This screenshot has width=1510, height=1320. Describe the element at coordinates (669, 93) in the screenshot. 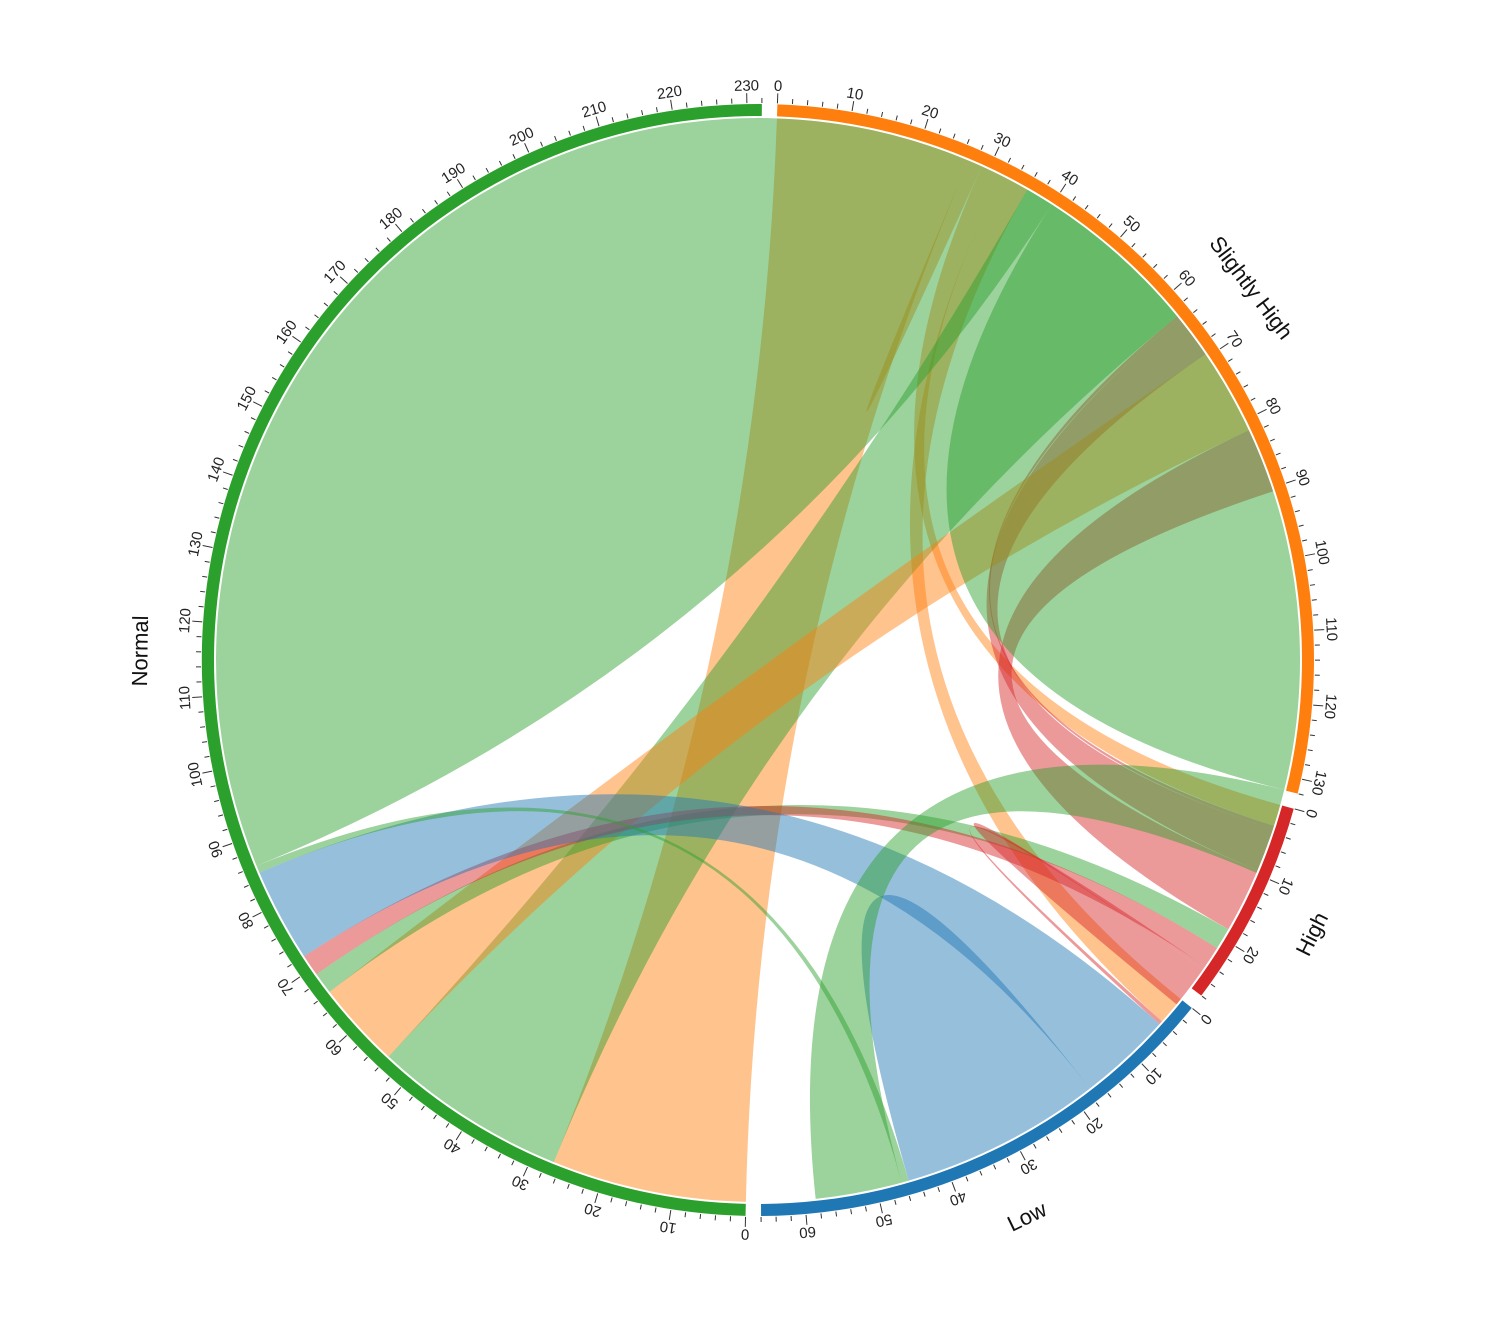

I see `tick-label-normal-220: 220` at that location.